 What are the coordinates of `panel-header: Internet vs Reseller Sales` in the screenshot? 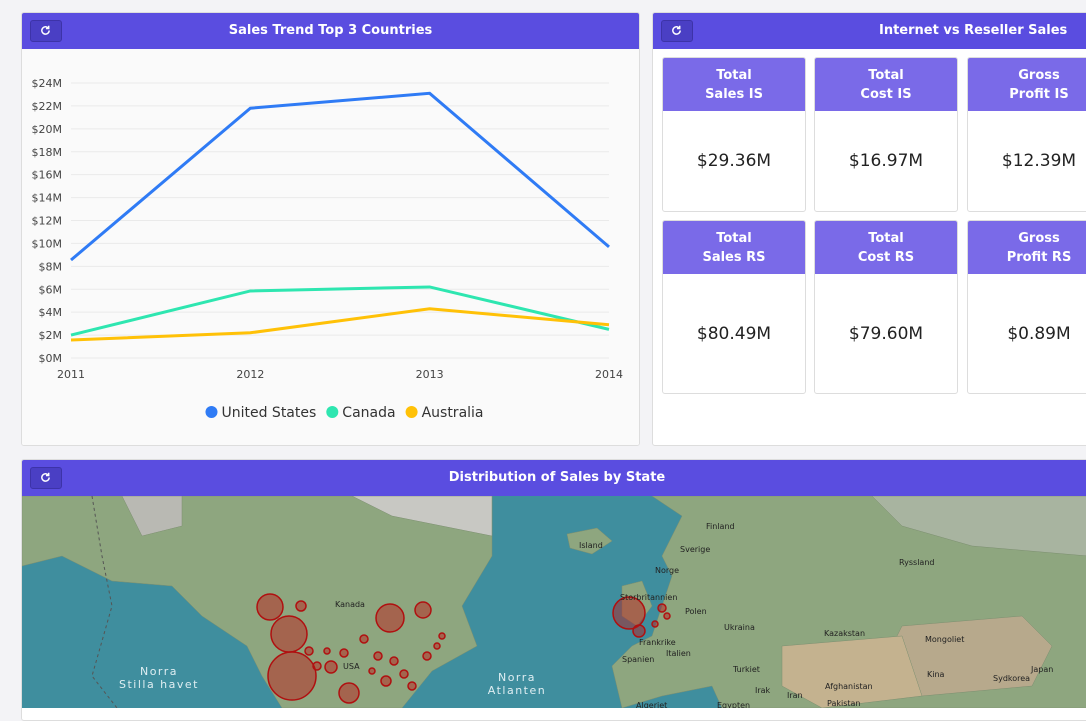 It's located at (869, 31).